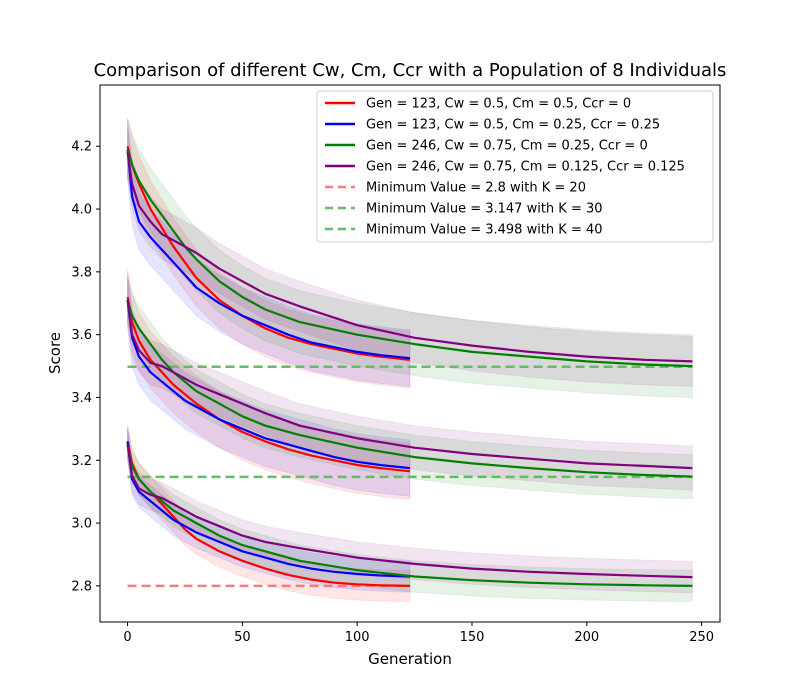 Image resolution: width=800 pixels, height=700 pixels. I want to click on y-tick-label-3.2: 3.2, so click(81, 461).